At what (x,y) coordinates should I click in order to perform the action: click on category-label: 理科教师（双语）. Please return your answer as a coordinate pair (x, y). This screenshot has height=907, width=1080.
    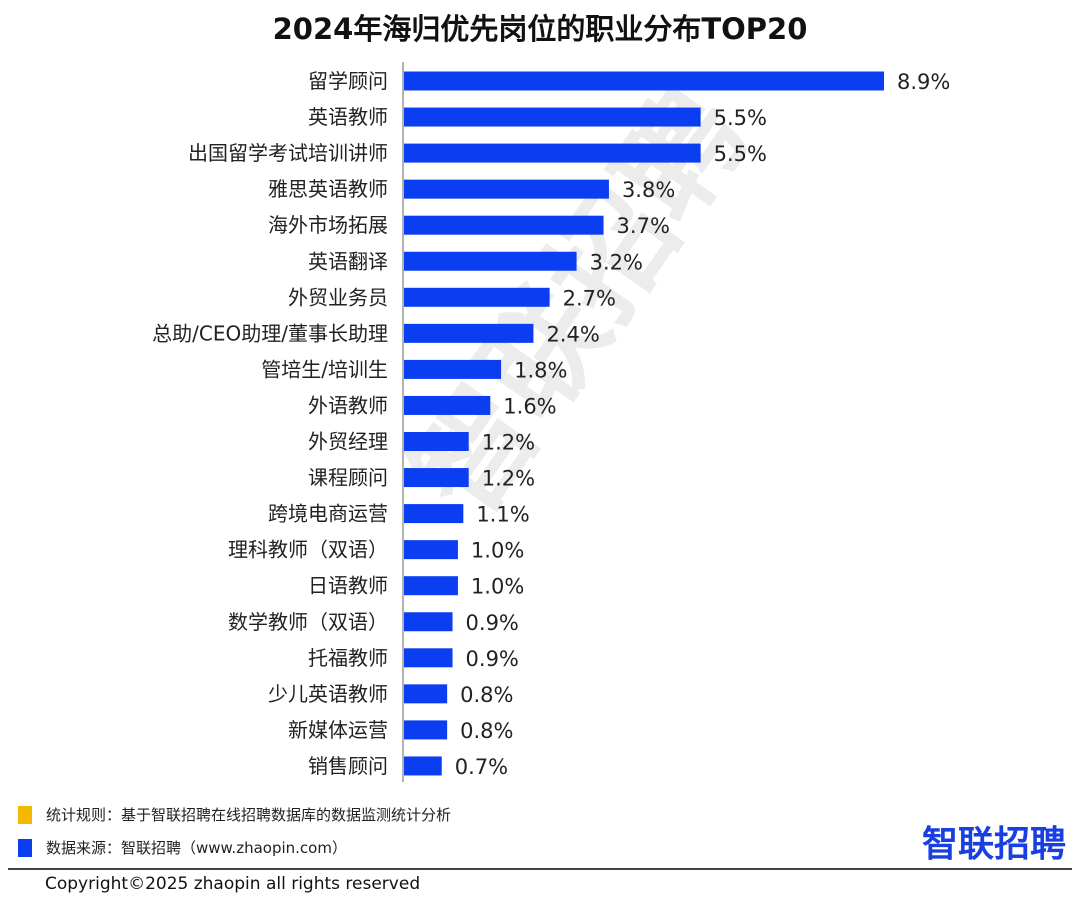
    Looking at the image, I should click on (308, 550).